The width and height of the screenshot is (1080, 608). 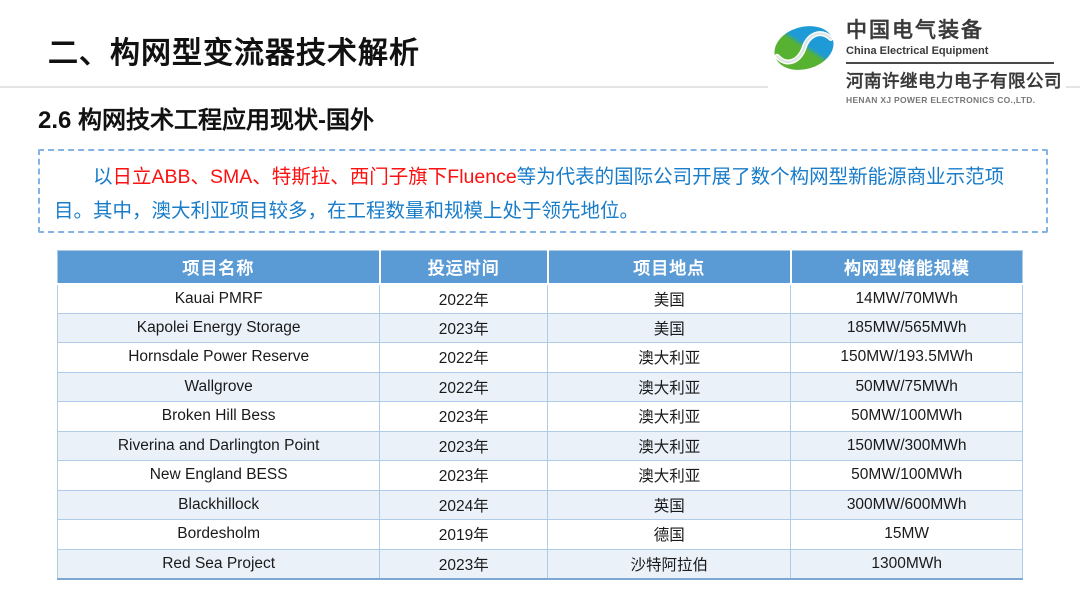 I want to click on table-cell: 14MW/70MWh, so click(x=906, y=298).